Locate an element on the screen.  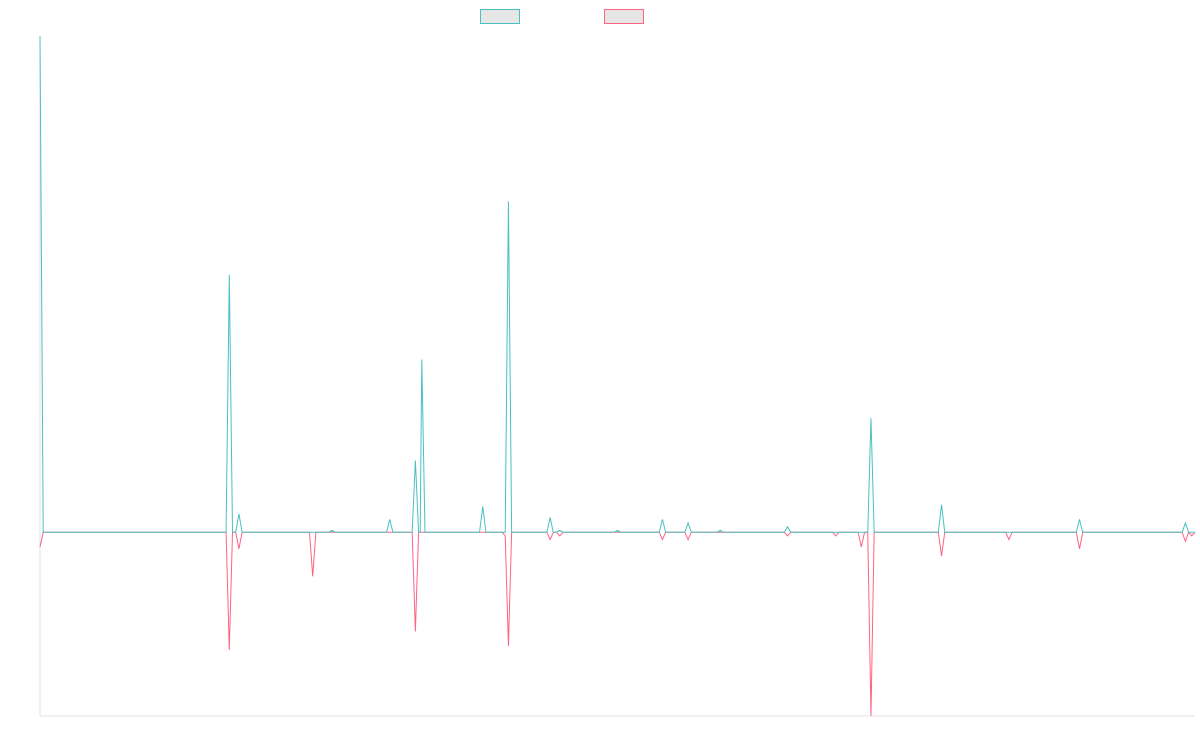
legend is located at coordinates (600, 18).